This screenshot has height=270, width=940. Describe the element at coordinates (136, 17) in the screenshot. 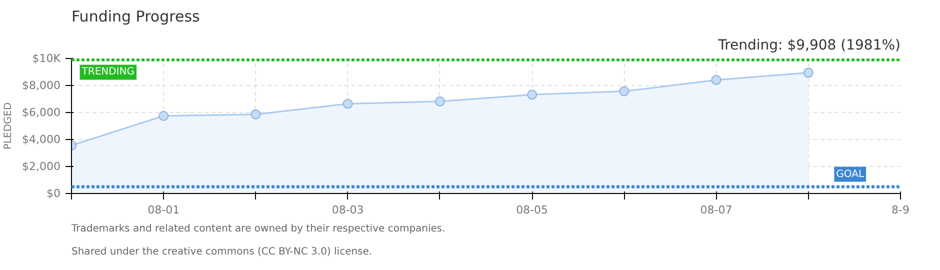

I see `chart-title: Funding Progress` at that location.